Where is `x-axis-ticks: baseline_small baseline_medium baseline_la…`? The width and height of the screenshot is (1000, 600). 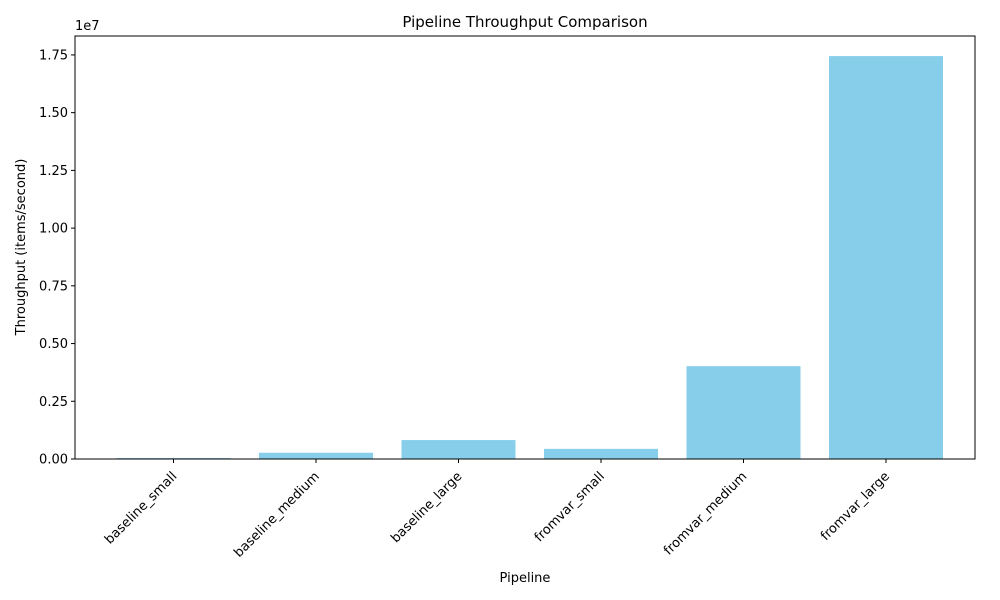
x-axis-ticks: baseline_small baseline_medium baseline_la… is located at coordinates (497, 510).